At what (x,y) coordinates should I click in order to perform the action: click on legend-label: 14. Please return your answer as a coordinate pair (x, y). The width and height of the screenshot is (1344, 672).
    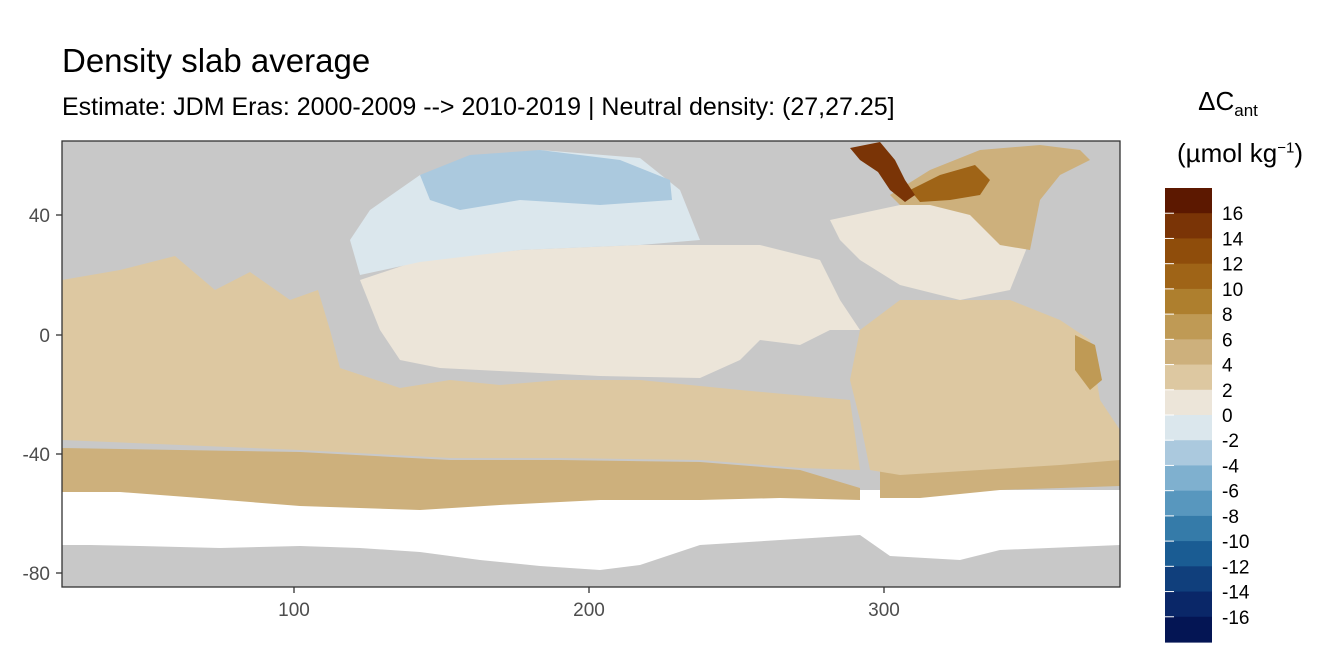
    Looking at the image, I should click on (1233, 239).